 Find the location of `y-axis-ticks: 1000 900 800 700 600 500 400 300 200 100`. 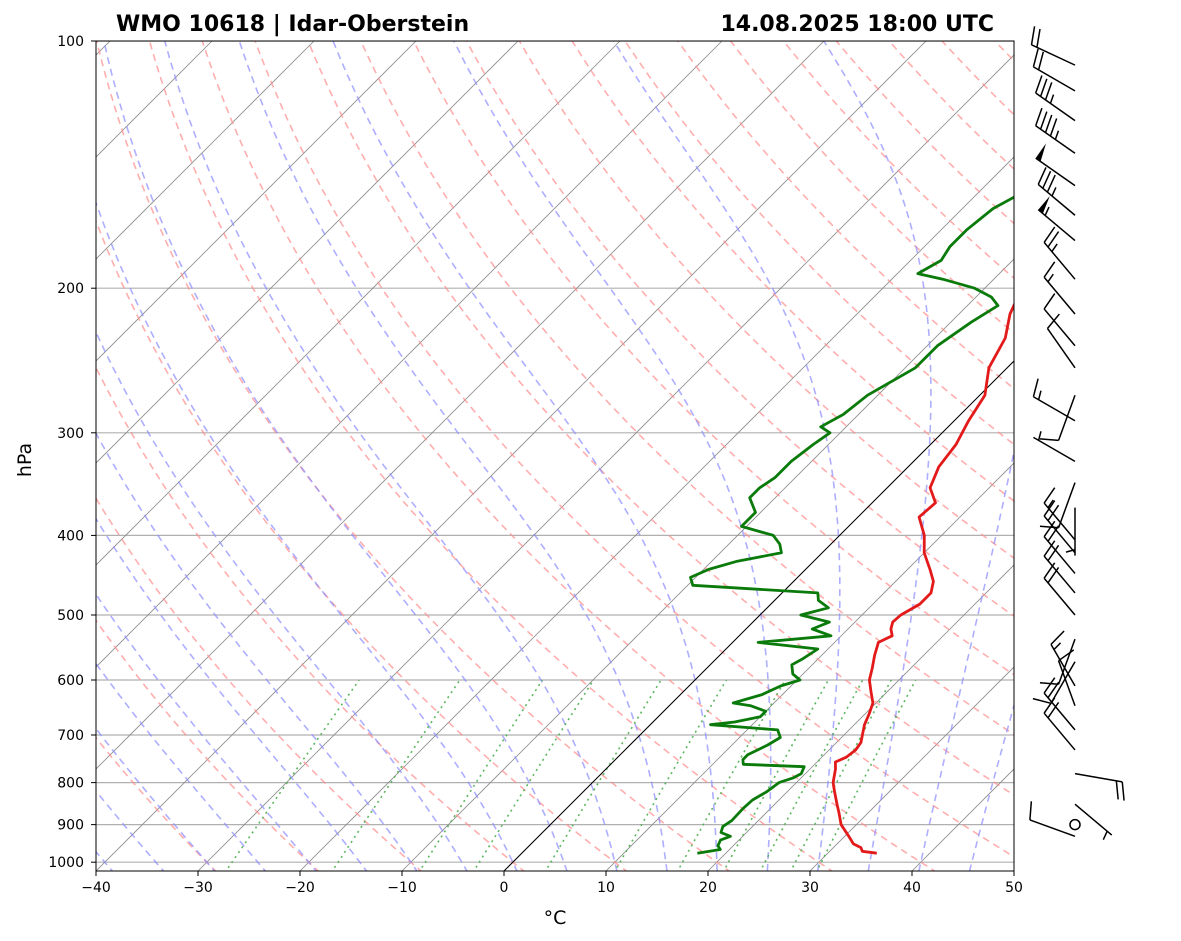

y-axis-ticks: 1000 900 800 700 600 500 400 300 200 100 is located at coordinates (72, 452).